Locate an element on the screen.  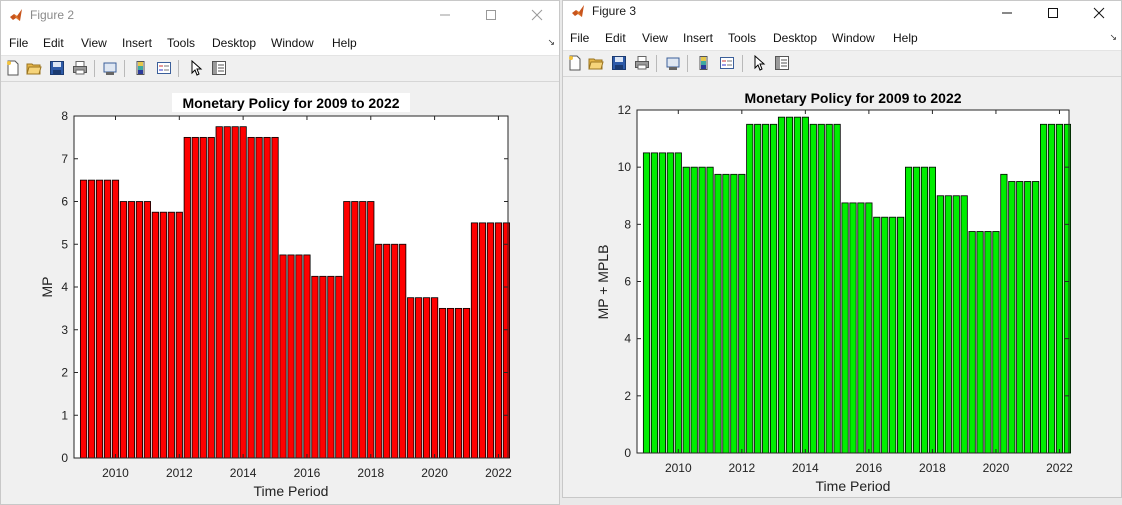
property-editor-icon is located at coordinates (782, 63).